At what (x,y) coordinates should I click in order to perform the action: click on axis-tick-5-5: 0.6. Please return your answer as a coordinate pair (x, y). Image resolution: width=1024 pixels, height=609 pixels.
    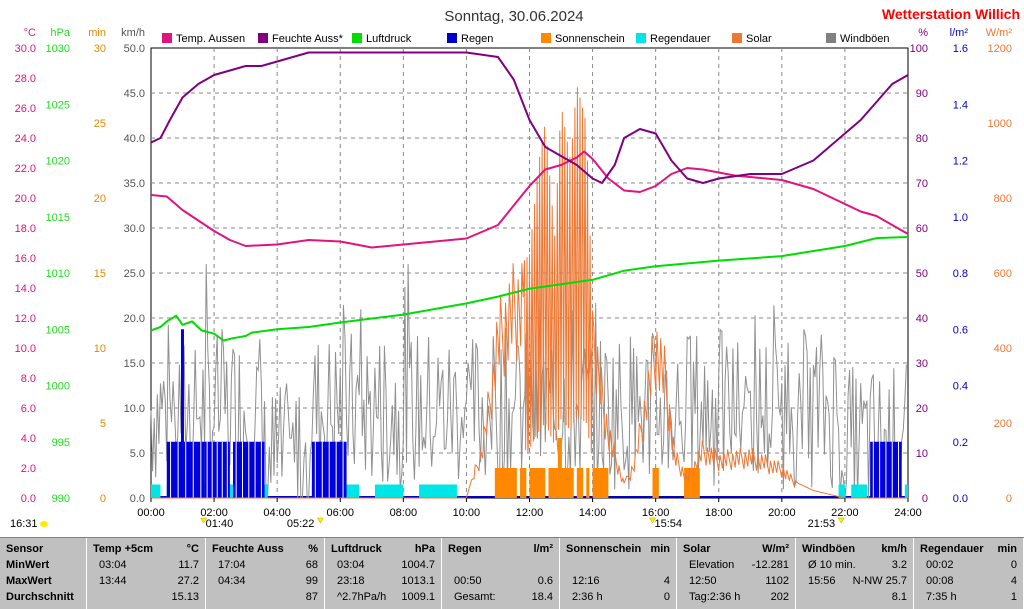
    Looking at the image, I should click on (960, 330).